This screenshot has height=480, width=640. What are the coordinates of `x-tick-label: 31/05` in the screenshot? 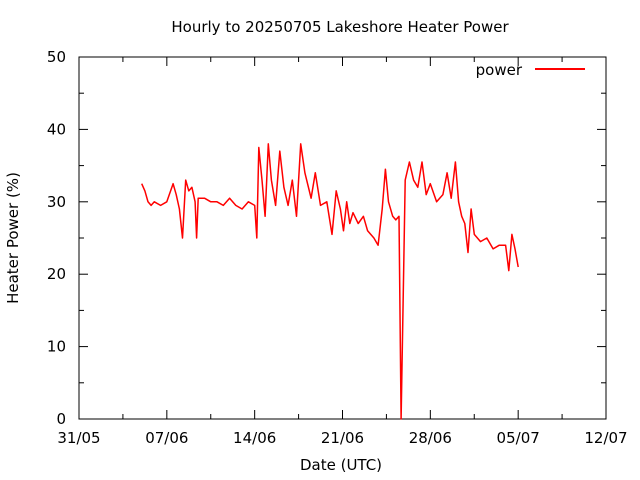 It's located at (78, 438).